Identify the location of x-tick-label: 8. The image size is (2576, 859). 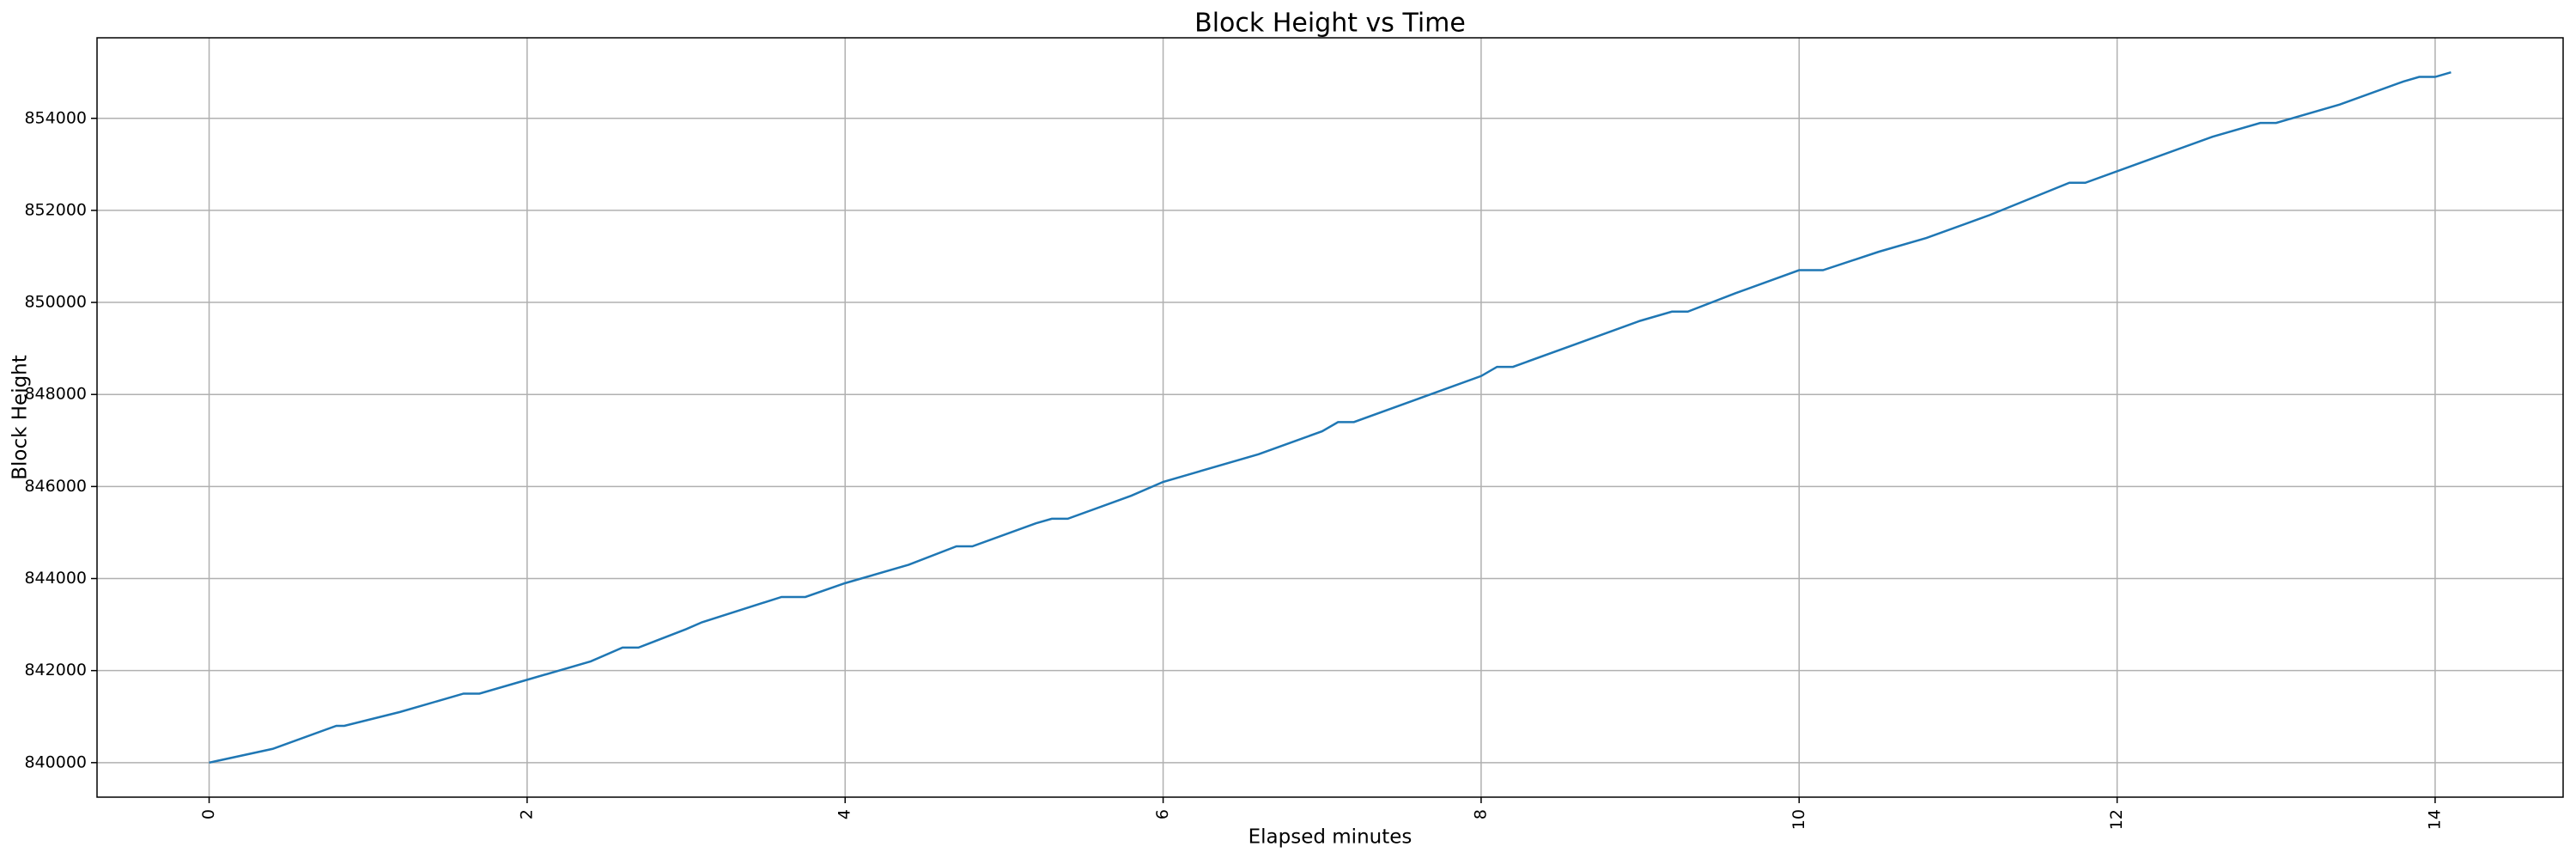
(1481, 814).